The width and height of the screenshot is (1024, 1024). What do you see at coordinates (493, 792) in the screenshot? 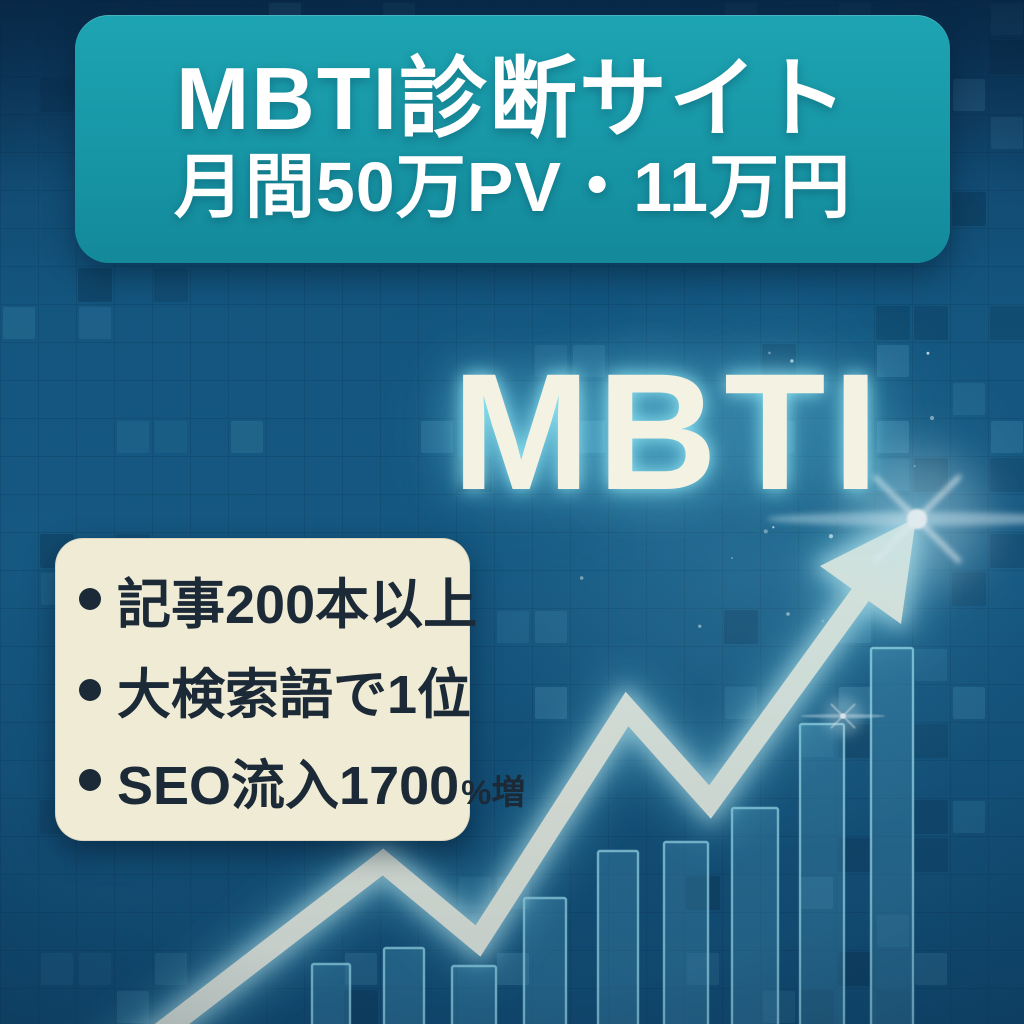
I see `highlight-suffix: %増` at bounding box center [493, 792].